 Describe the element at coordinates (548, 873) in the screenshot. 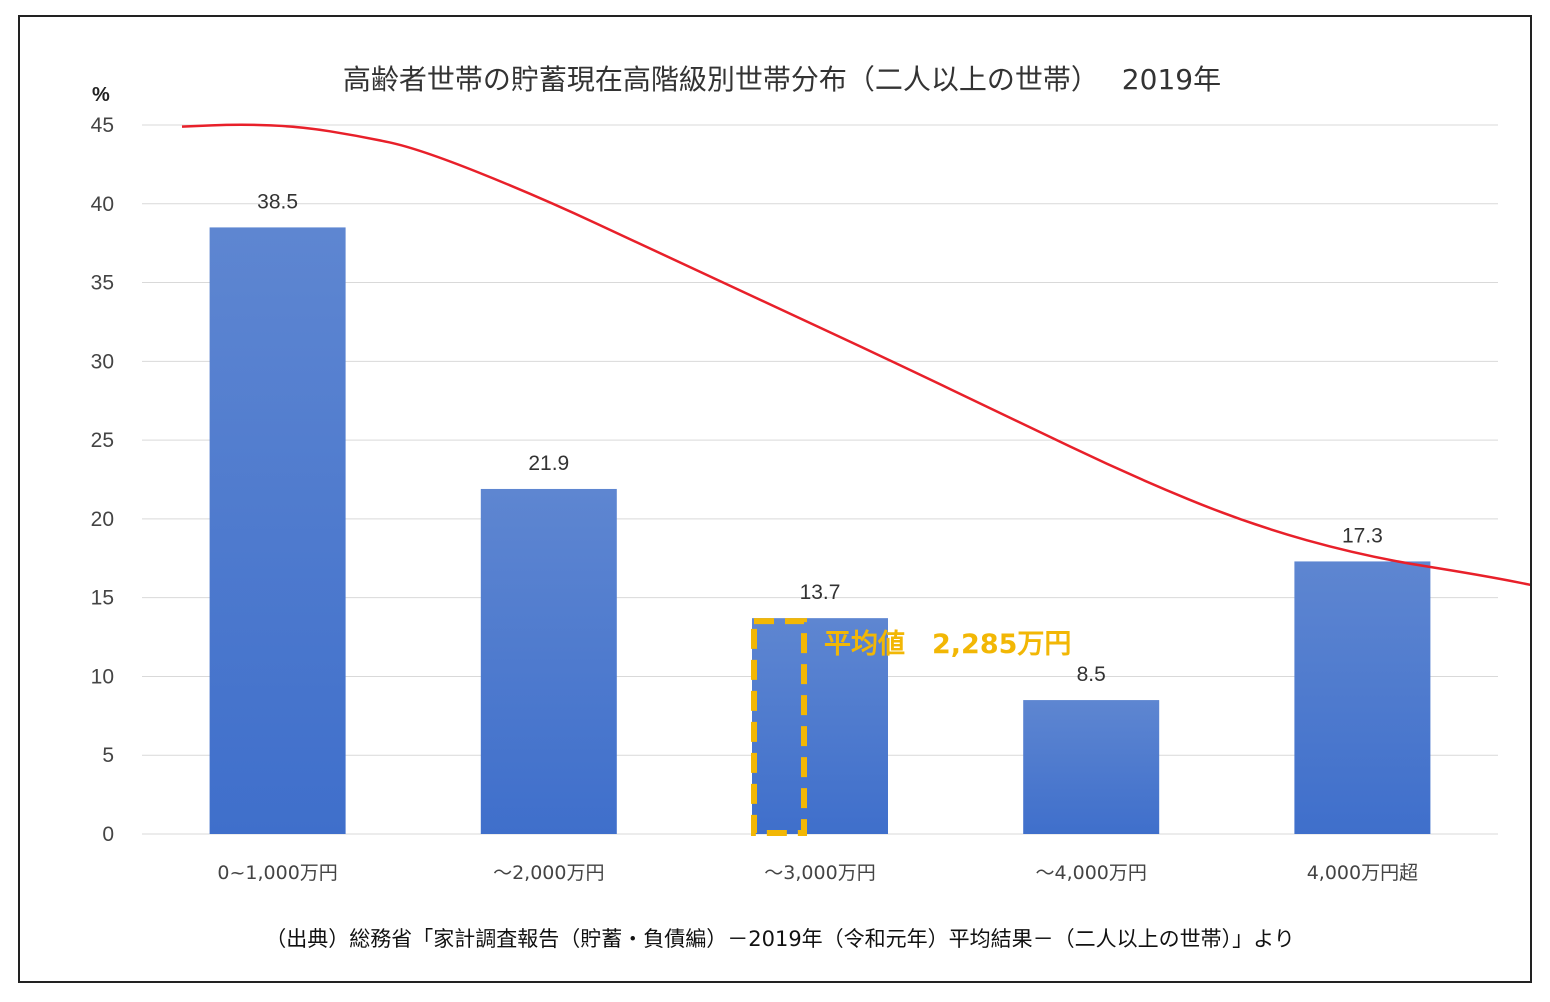

I see `category-label: ～2,000万円` at that location.